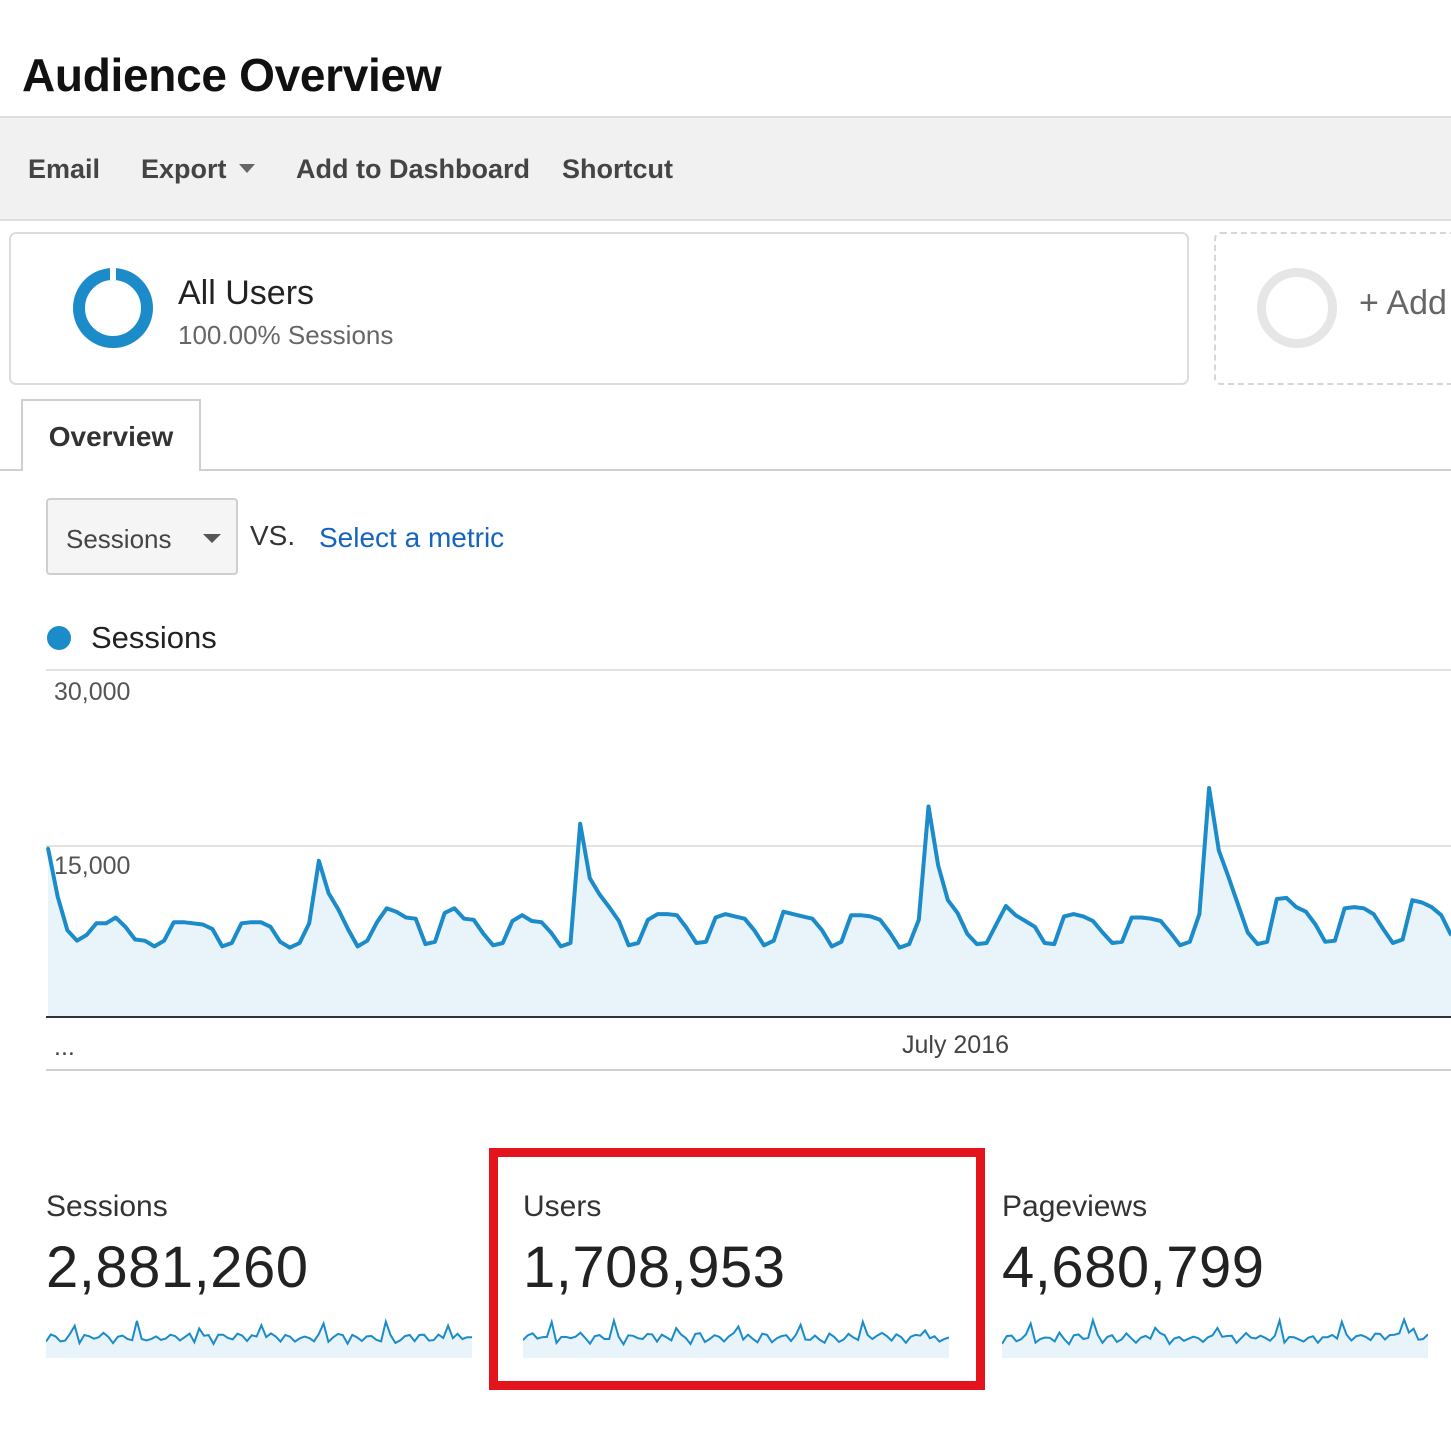  I want to click on email-button: Email, so click(64, 169).